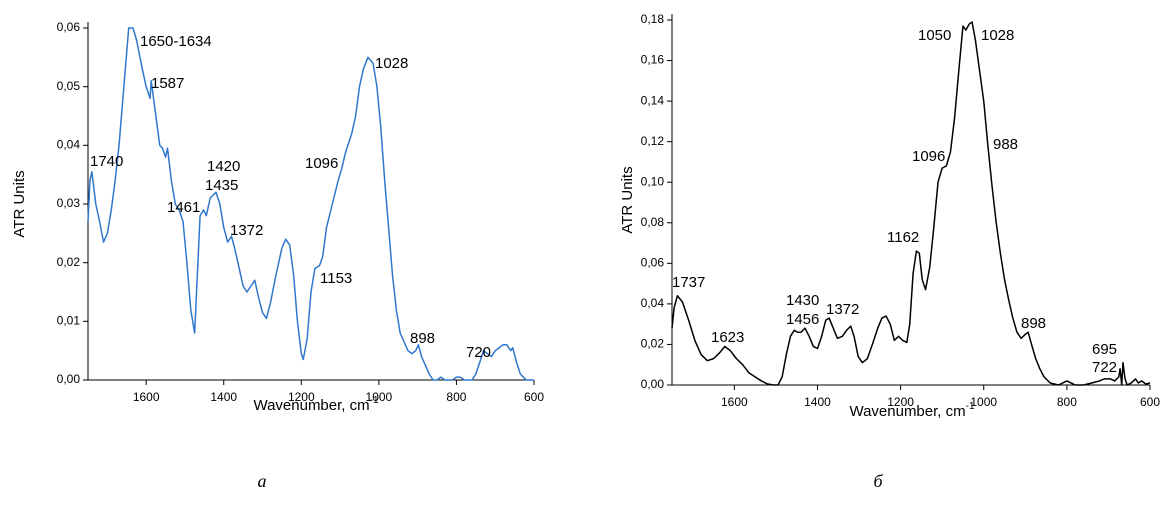  What do you see at coordinates (478, 352) in the screenshot?
I see `peak-annotation: 720` at bounding box center [478, 352].